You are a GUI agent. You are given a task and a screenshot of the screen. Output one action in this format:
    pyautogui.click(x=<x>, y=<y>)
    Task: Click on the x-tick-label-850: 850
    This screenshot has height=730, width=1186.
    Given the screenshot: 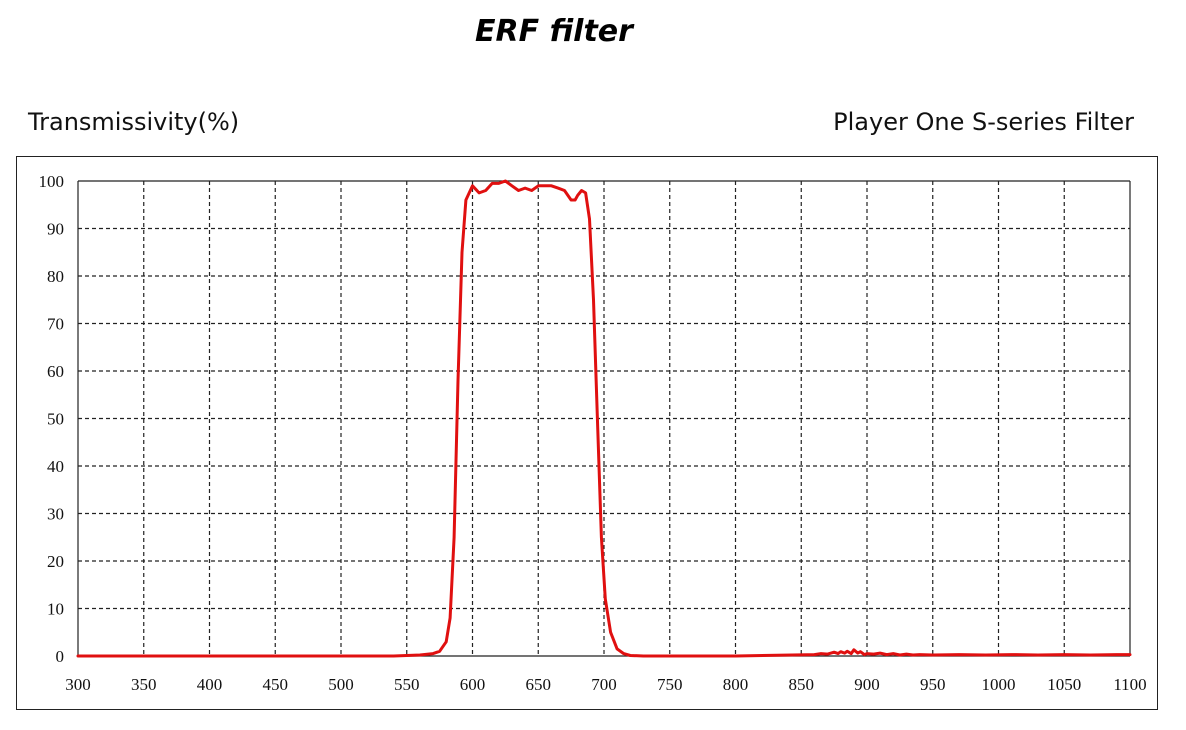 What is the action you would take?
    pyautogui.click(x=802, y=684)
    